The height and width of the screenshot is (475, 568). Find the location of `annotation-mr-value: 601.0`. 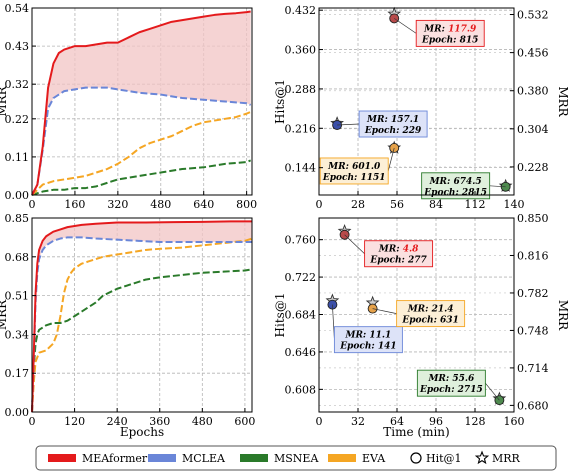

annotation-mr-value: 601.0 is located at coordinates (366, 167).